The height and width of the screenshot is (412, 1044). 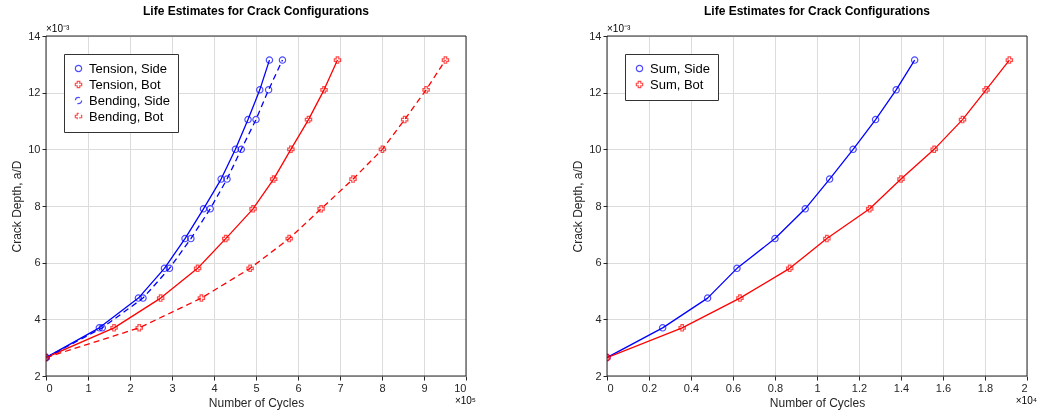 I want to click on x-tick-label: 3, so click(x=172, y=387).